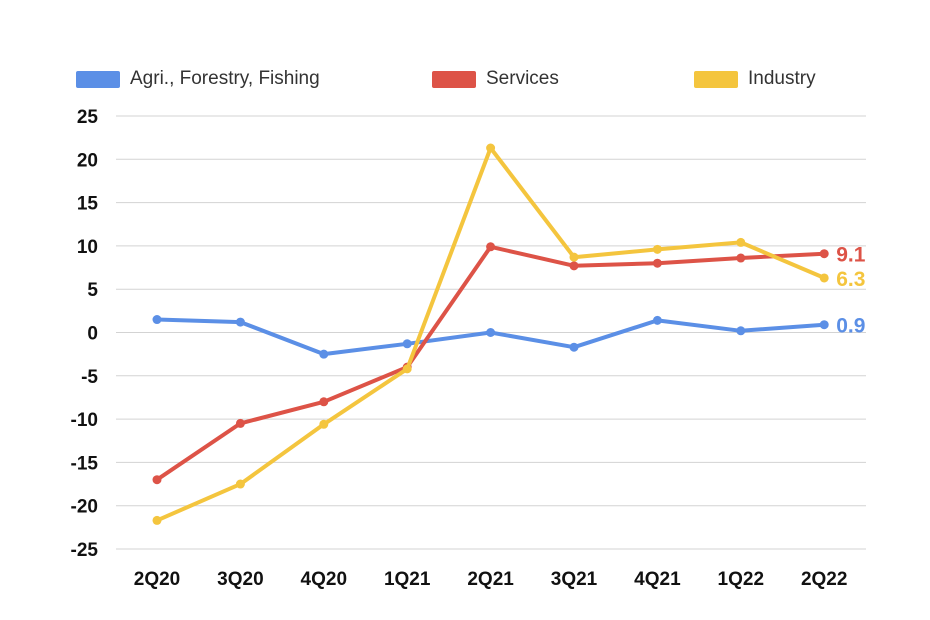  I want to click on x-tick-label: 3Q21, so click(574, 579).